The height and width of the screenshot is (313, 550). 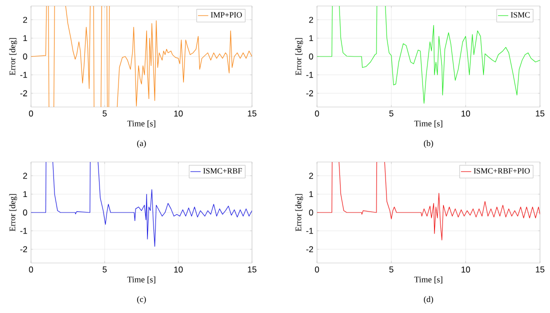 I want to click on legend-label: ISMC+RBF, so click(x=222, y=171).